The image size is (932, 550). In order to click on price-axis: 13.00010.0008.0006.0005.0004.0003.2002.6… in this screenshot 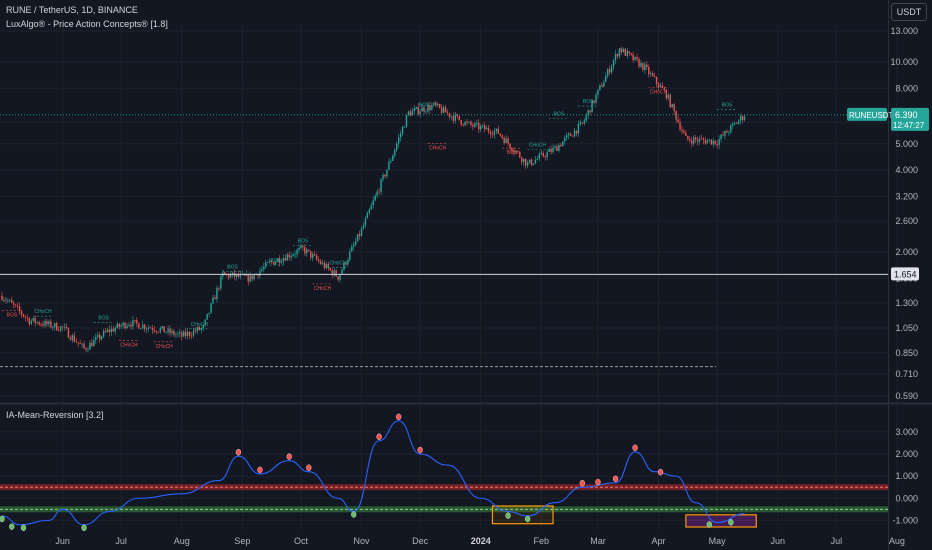, I will do `click(904, 275)`.